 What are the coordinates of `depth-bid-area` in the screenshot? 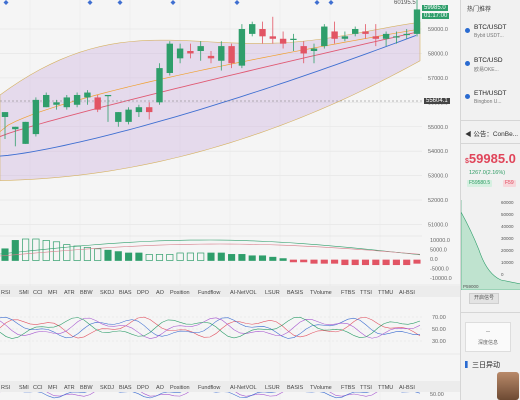 It's located at (490, 245).